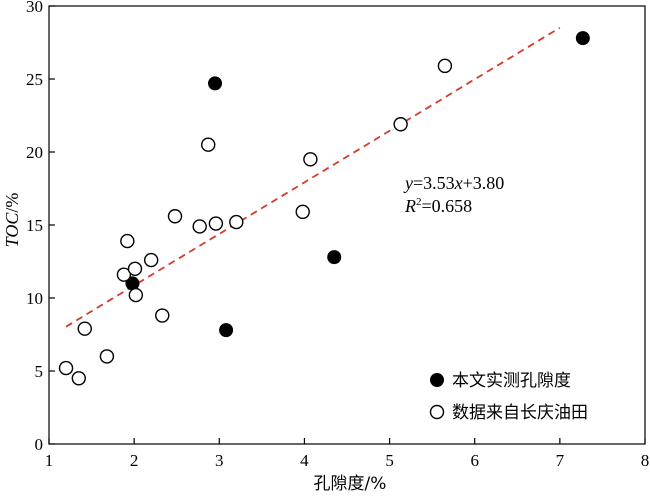 This screenshot has width=650, height=500. What do you see at coordinates (508, 397) in the screenshot?
I see `legend: 本文实测孔隙度 数据来自长庆油田` at bounding box center [508, 397].